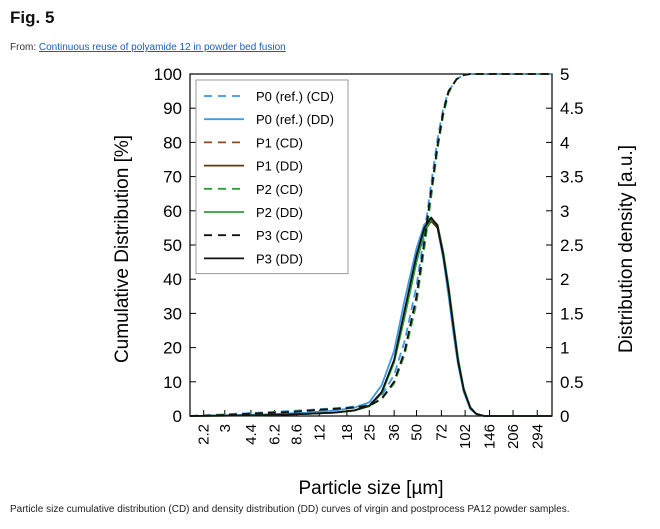  What do you see at coordinates (564, 348) in the screenshot?
I see `y2-tick-label: 1` at bounding box center [564, 348].